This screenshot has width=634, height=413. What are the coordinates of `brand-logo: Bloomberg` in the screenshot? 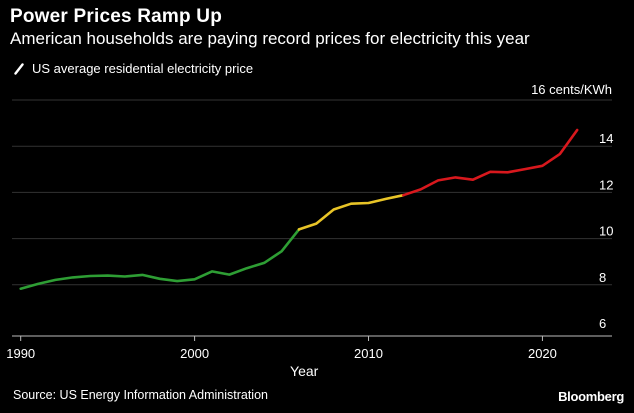 It's located at (591, 396).